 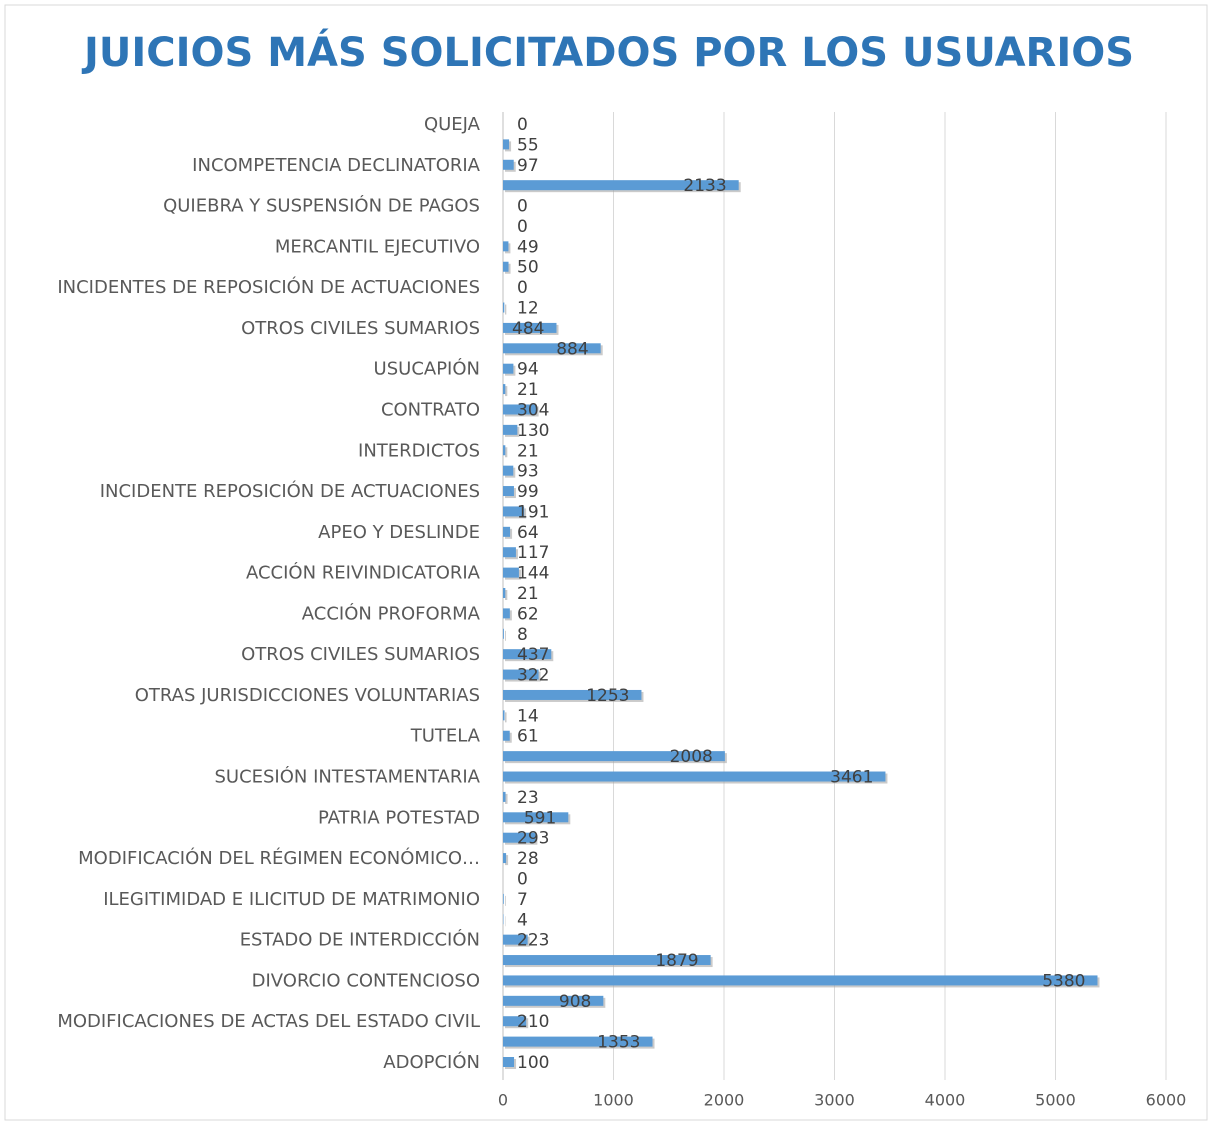 What do you see at coordinates (1055, 1100) in the screenshot?
I see `x-tick-label: 5000` at bounding box center [1055, 1100].